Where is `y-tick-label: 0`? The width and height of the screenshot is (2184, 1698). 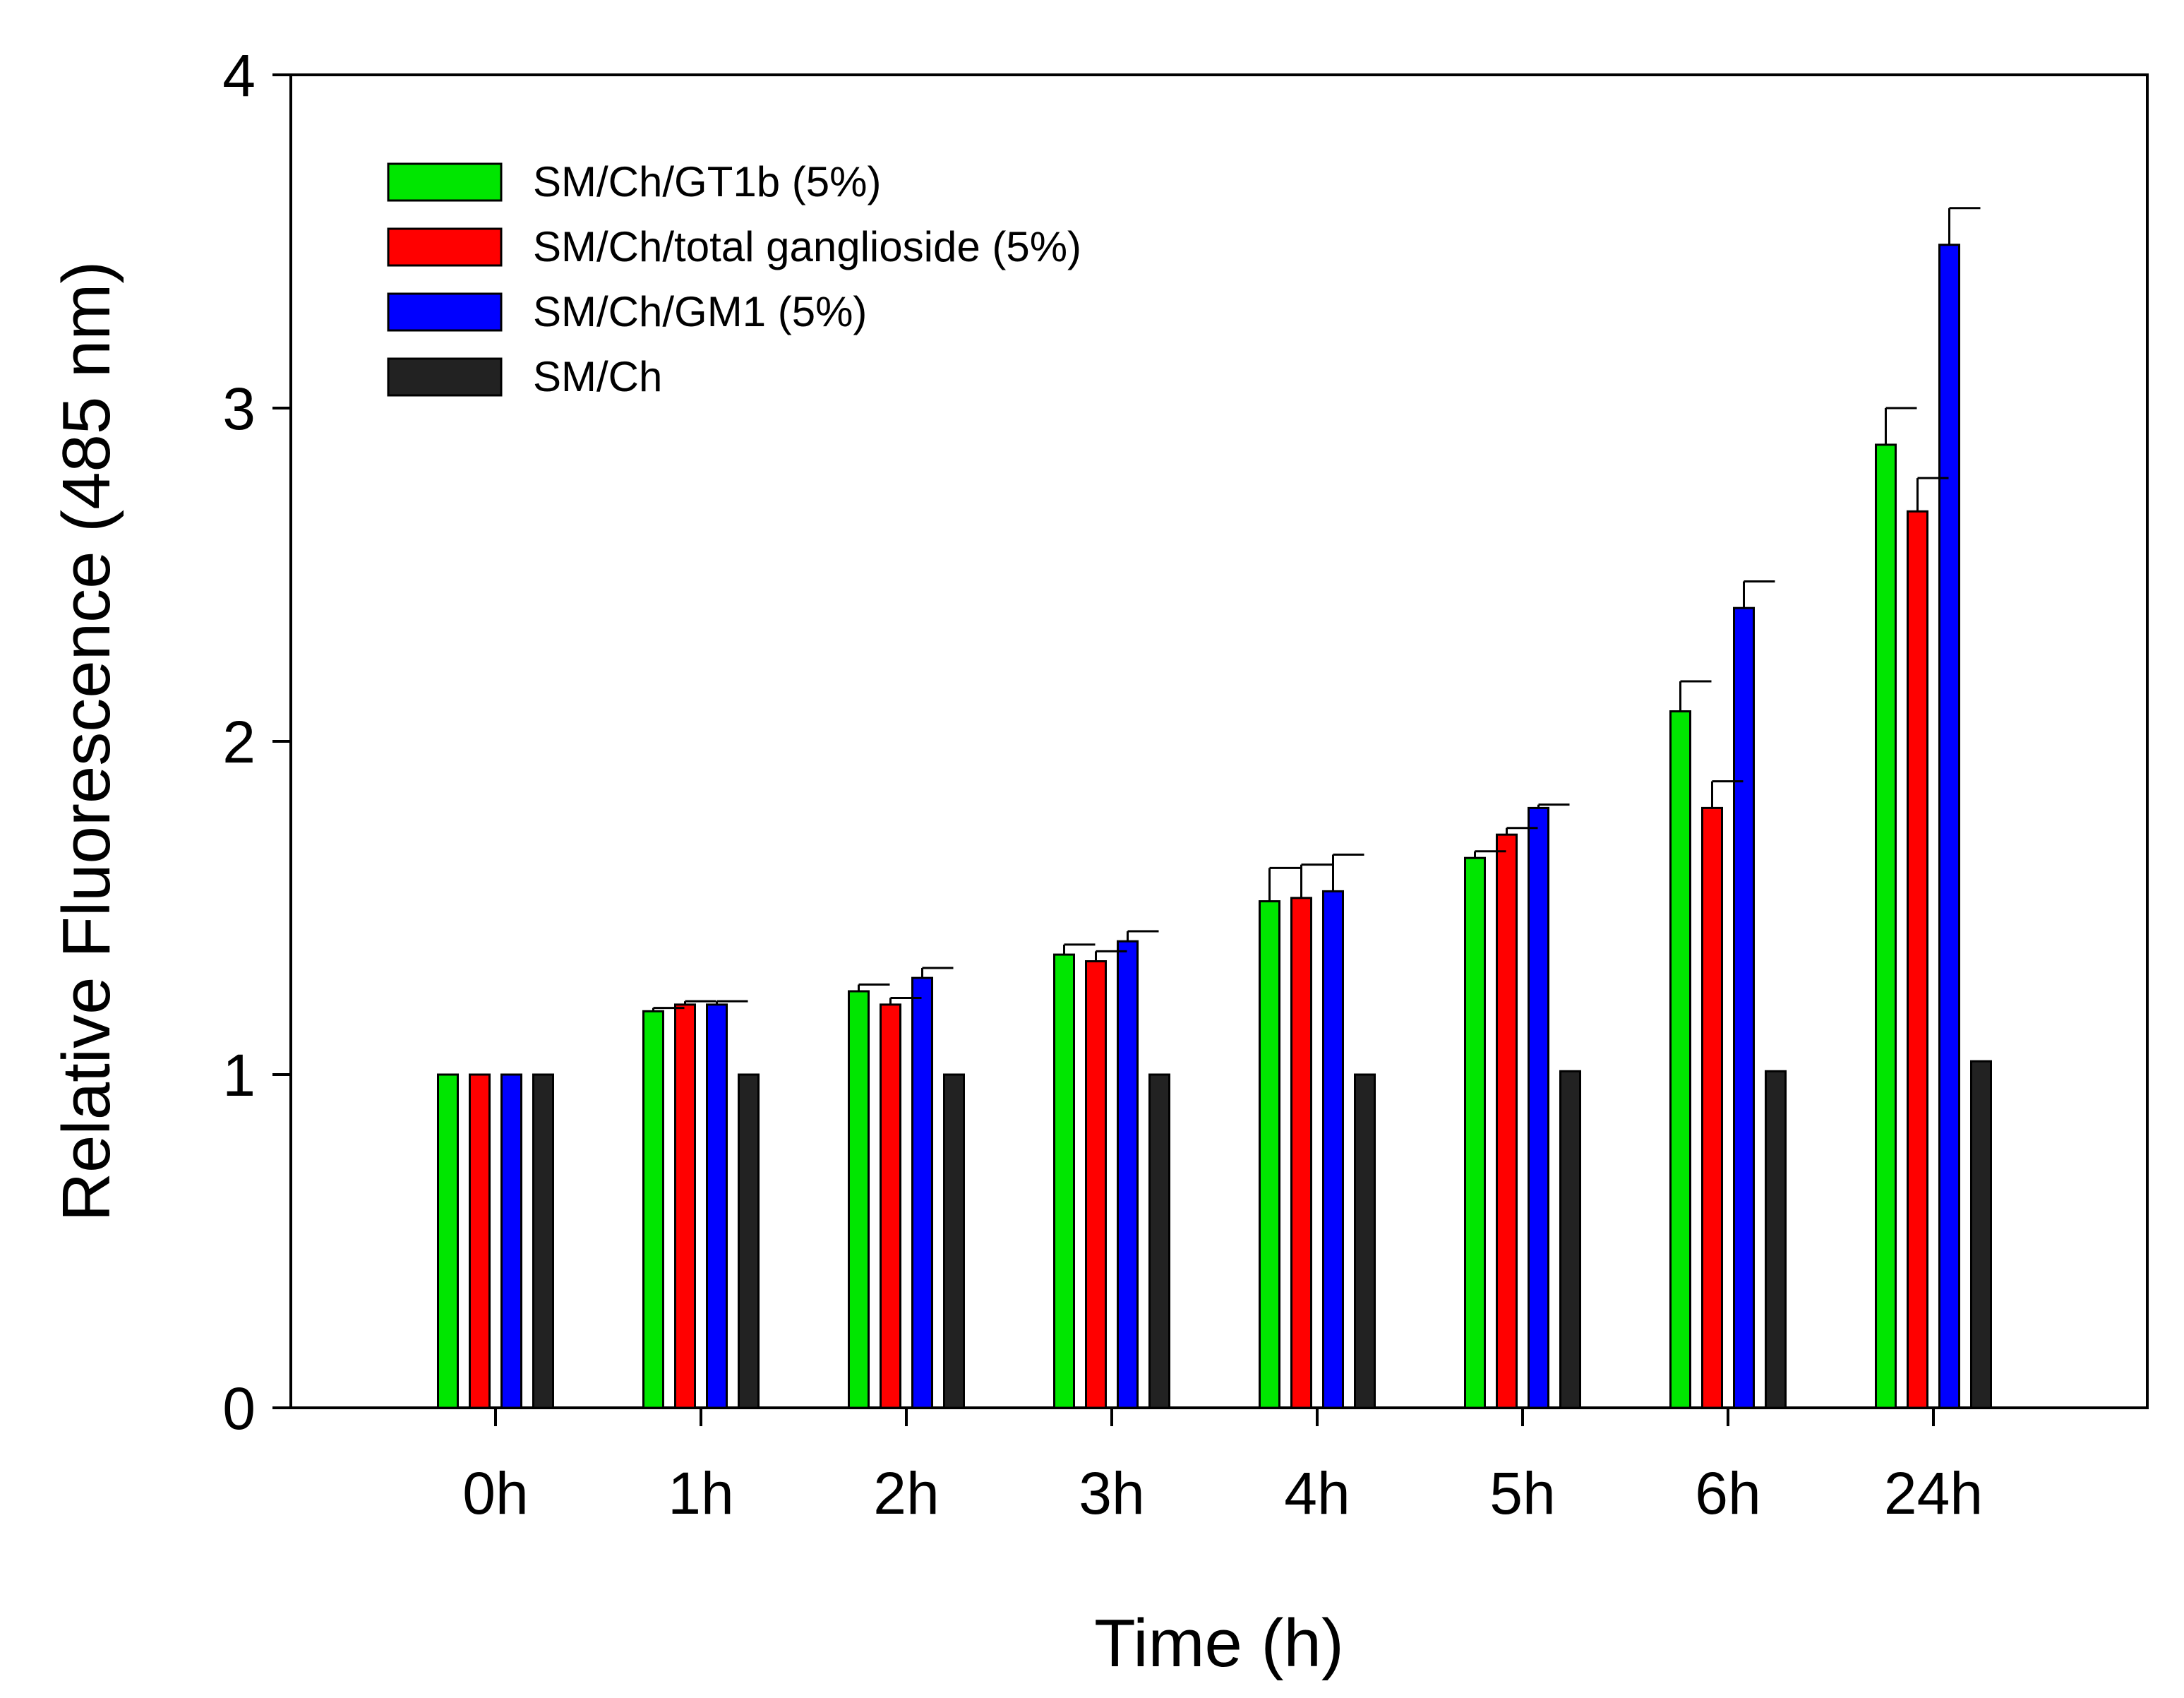 y-tick-label: 0 is located at coordinates (239, 1409).